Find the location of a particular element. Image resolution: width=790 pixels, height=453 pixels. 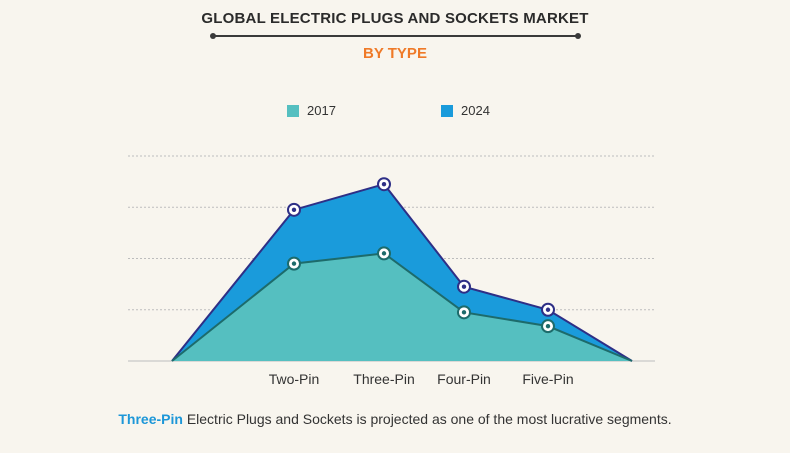

point-2024-Five-Pin is located at coordinates (548, 309).